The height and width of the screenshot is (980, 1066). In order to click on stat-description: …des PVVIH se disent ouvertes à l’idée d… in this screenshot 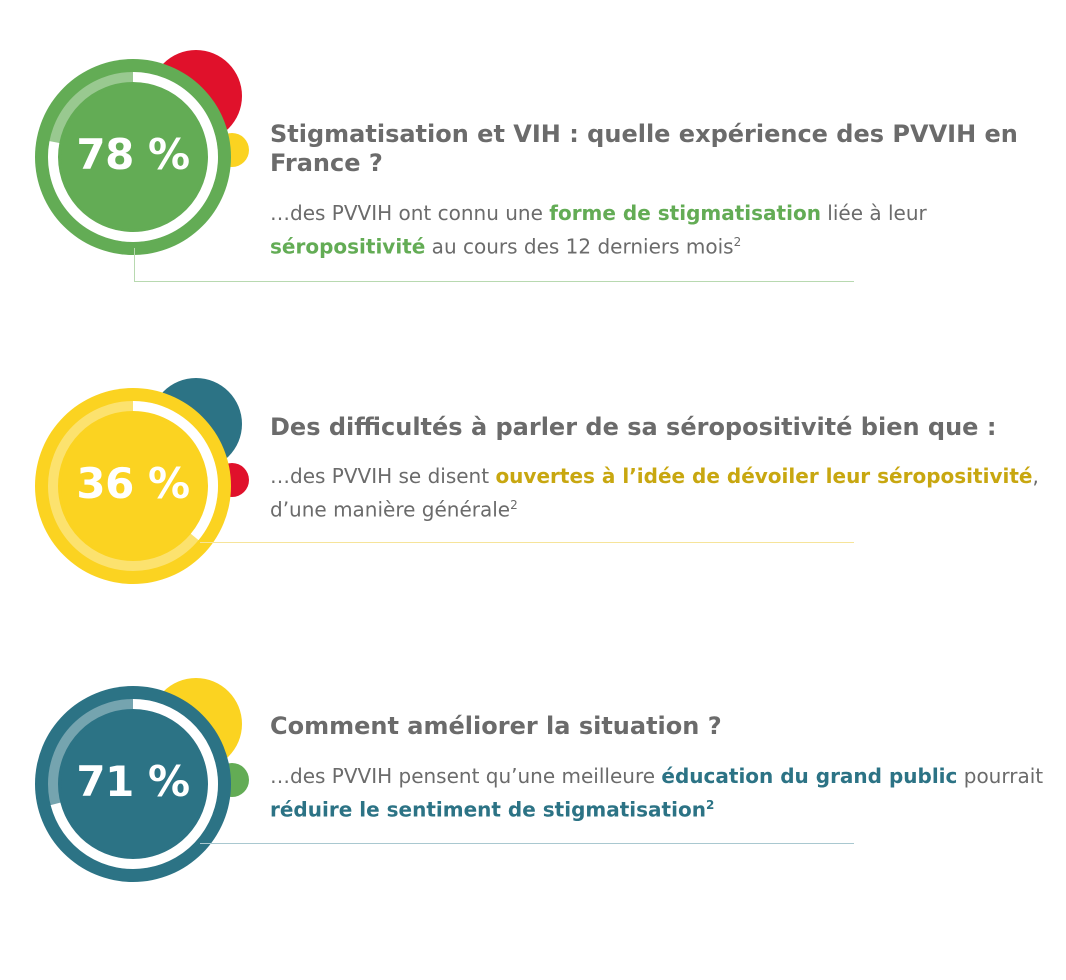, I will do `click(654, 493)`.